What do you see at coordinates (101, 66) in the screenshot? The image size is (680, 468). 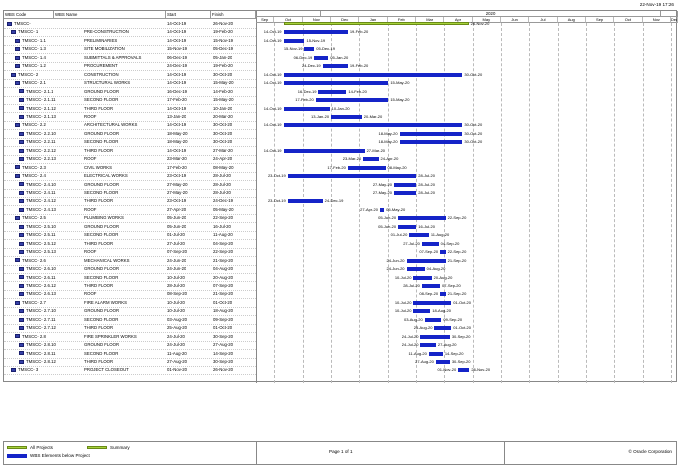 I see `row-name: PROCUREMENT` at bounding box center [101, 66].